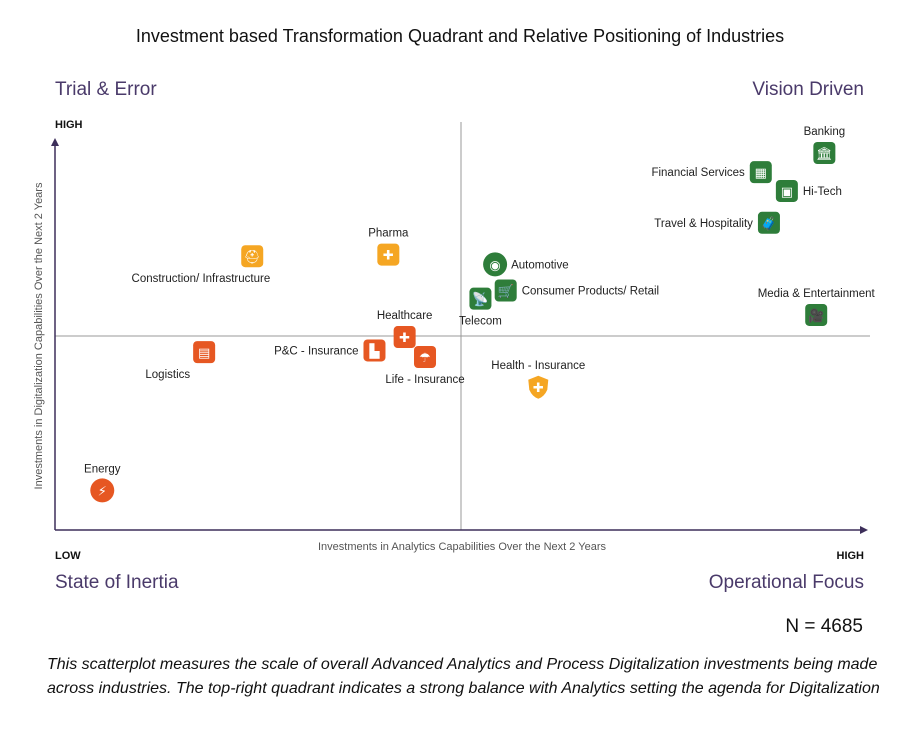  Describe the element at coordinates (102, 469) in the screenshot. I see `point-label: Energy` at that location.